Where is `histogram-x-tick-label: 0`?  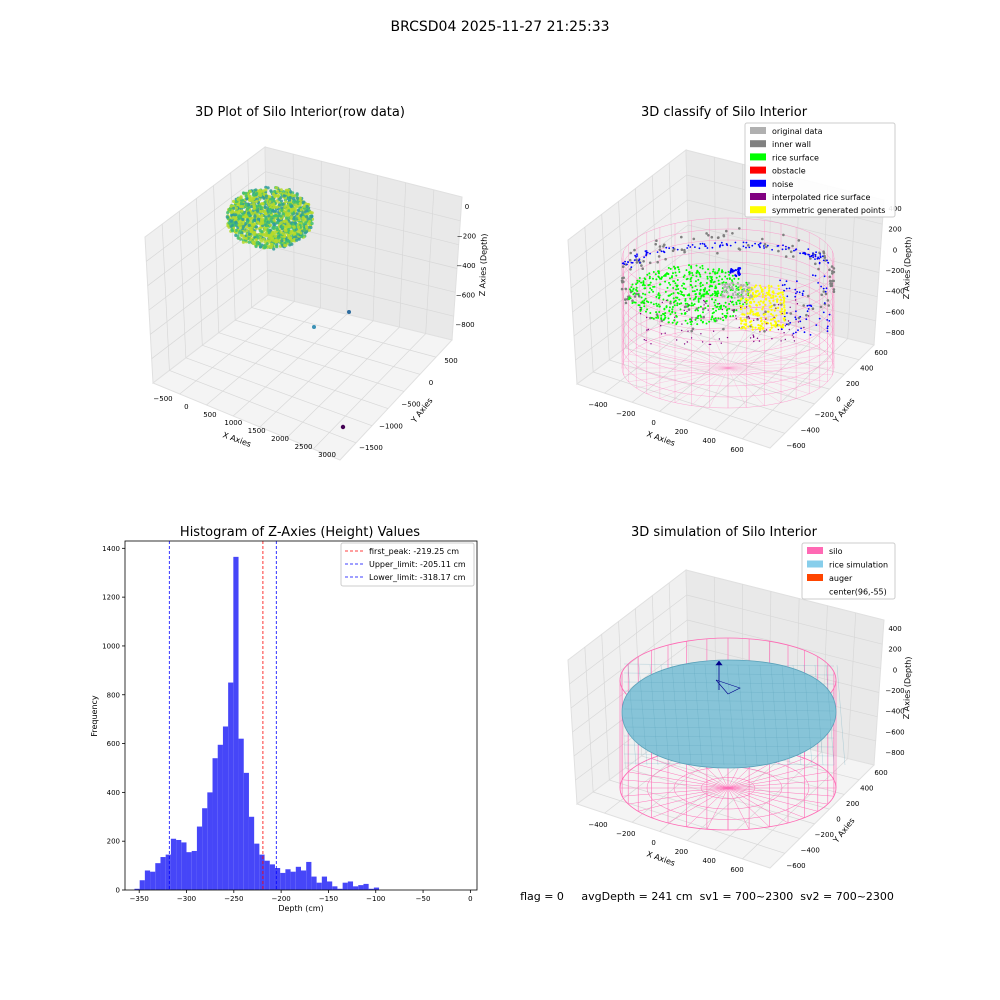 histogram-x-tick-label: 0 is located at coordinates (470, 899).